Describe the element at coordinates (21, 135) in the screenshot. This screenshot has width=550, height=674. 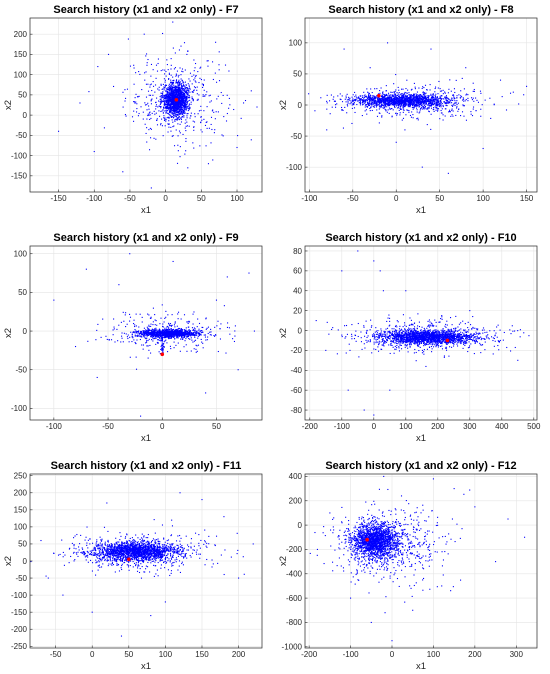
I see `y-tick-label: -50` at that location.